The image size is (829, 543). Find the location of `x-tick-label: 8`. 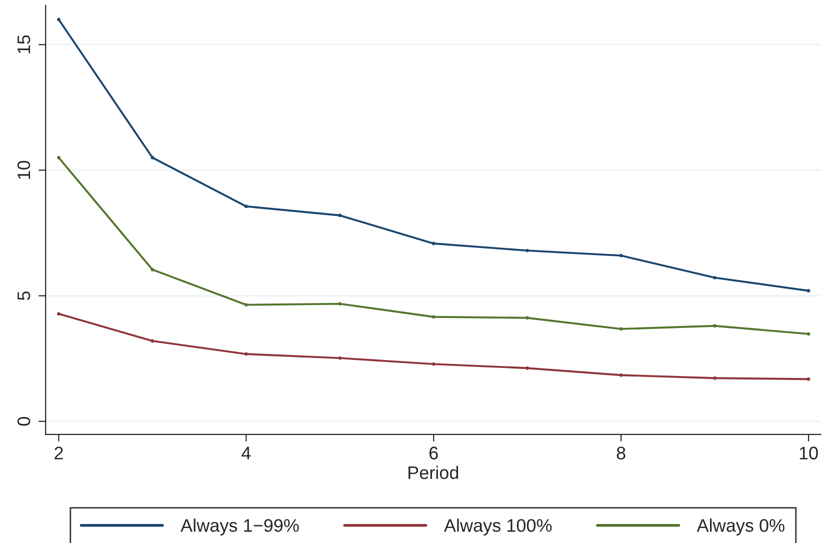

x-tick-label: 8 is located at coordinates (621, 453).